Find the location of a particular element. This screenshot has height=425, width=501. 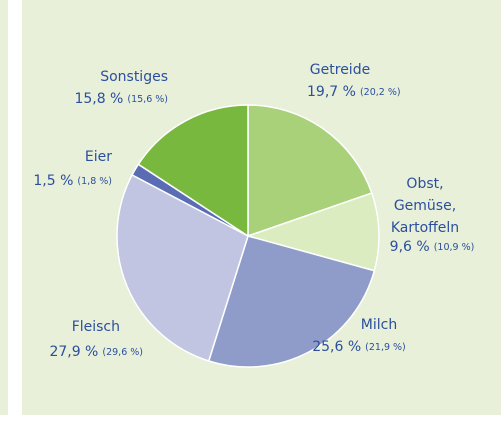

value-label: 9,6 % (10,9 %) is located at coordinates (432, 247).